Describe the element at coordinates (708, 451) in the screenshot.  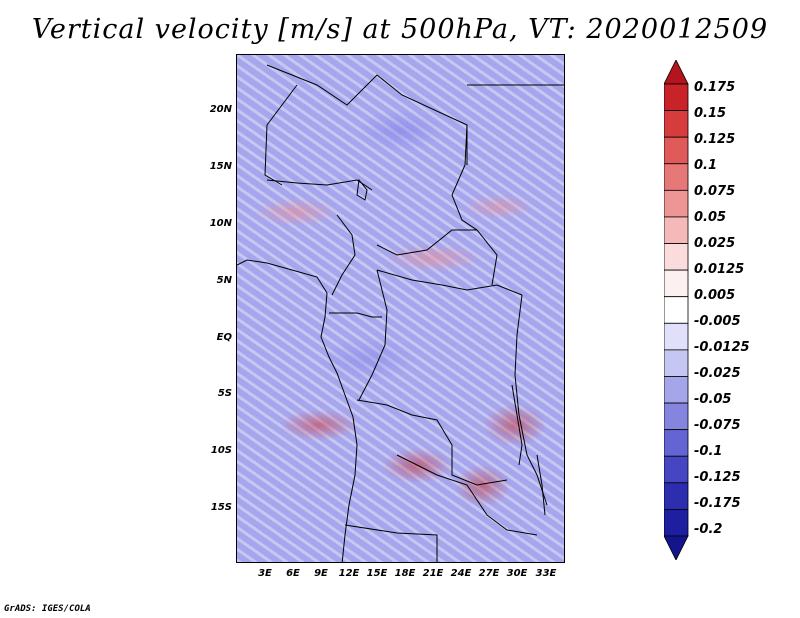
I see `colorbar-label: -0.1` at that location.